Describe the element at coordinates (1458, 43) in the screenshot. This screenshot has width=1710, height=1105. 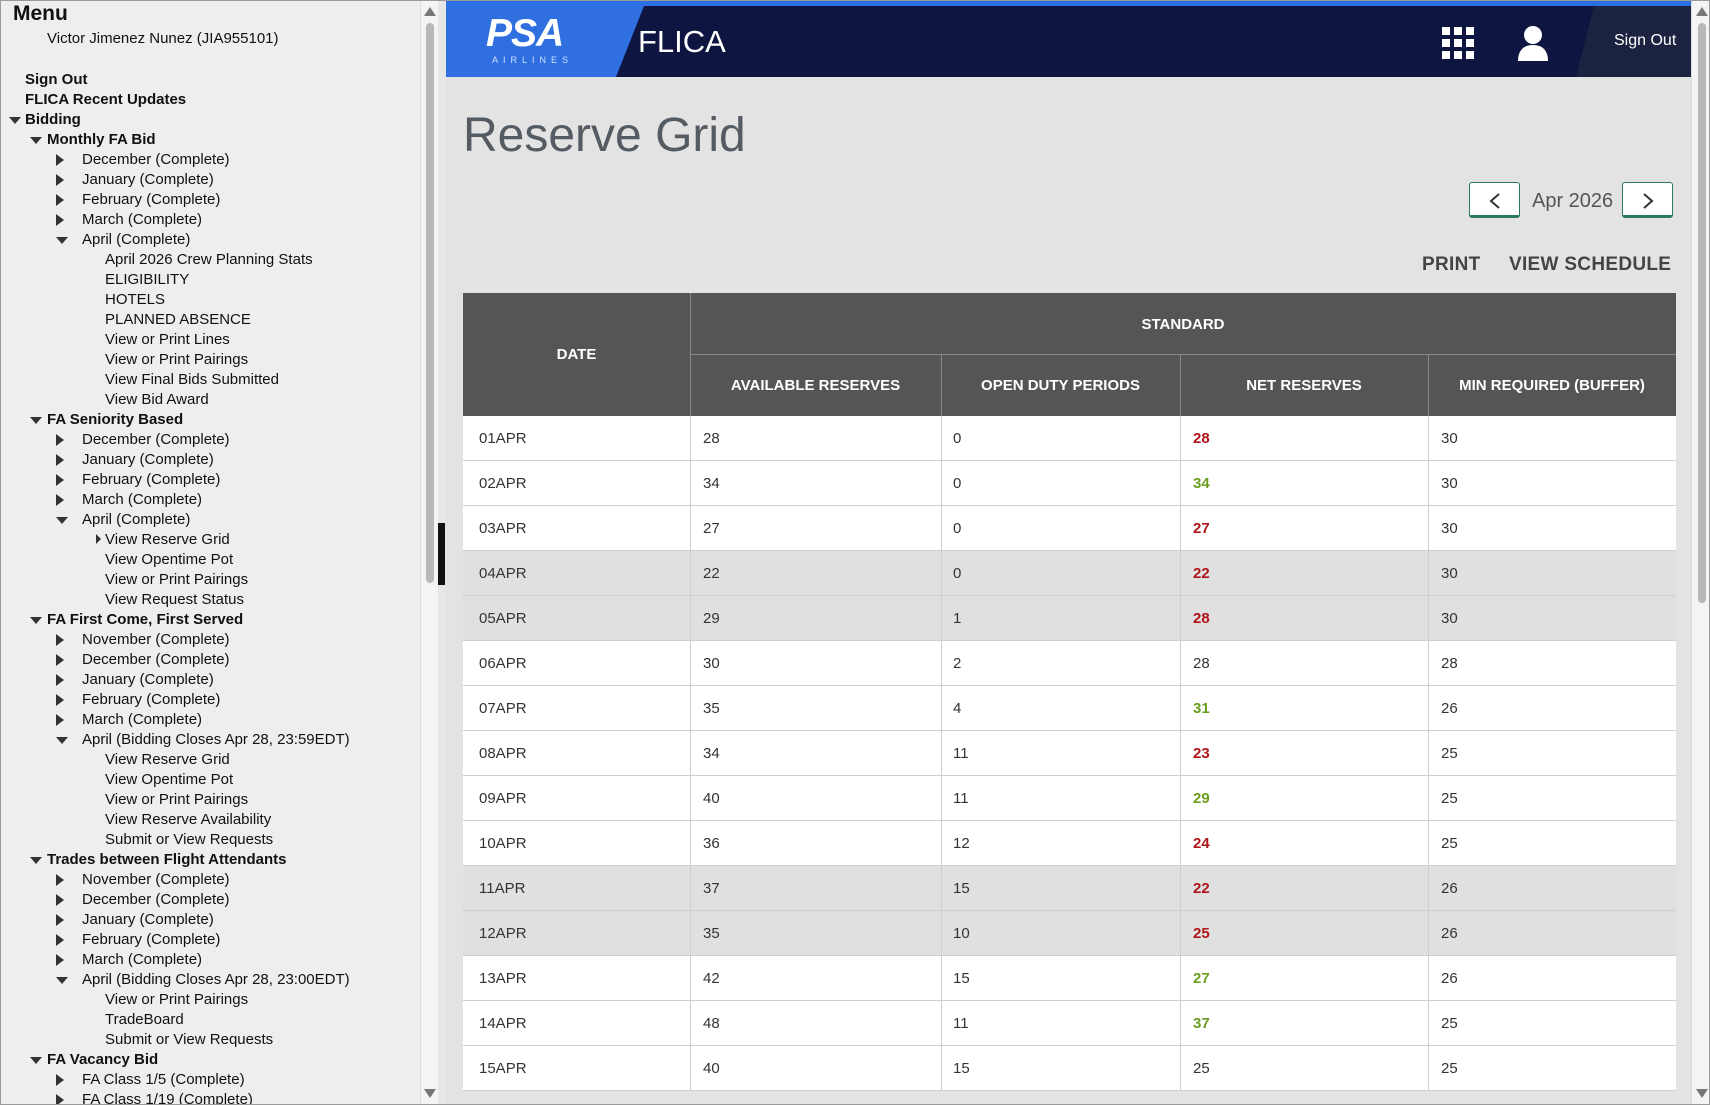
I see `grid-icon` at that location.